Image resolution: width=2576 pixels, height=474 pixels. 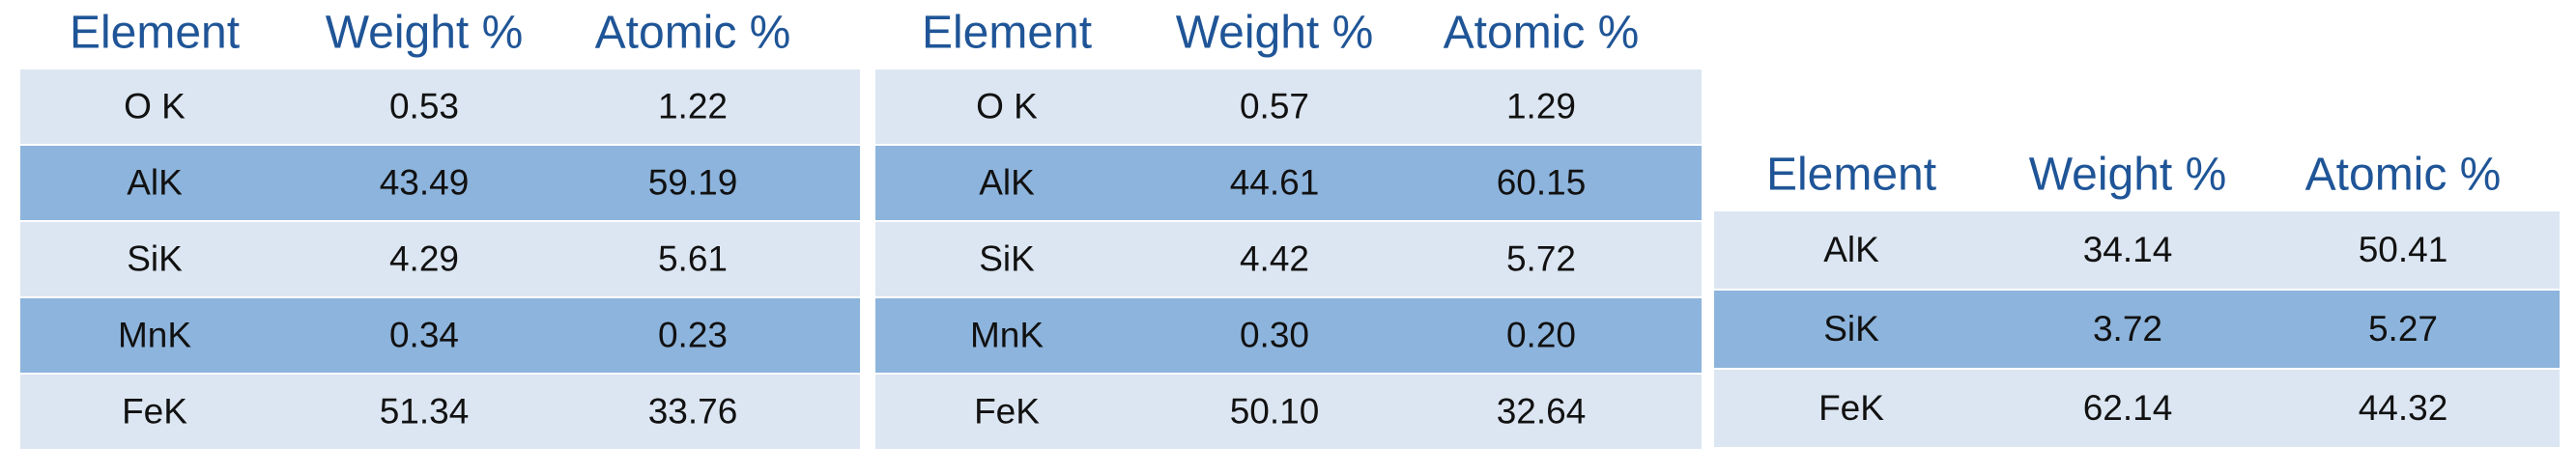 I want to click on table-cell: 0.20, so click(x=1541, y=334).